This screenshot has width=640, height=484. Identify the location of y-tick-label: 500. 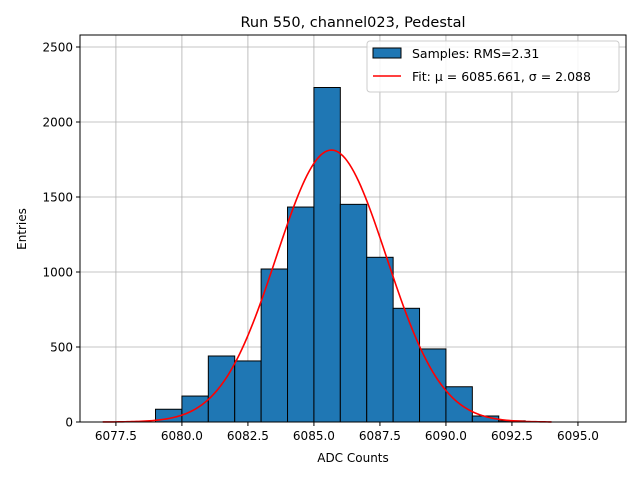
(61, 348).